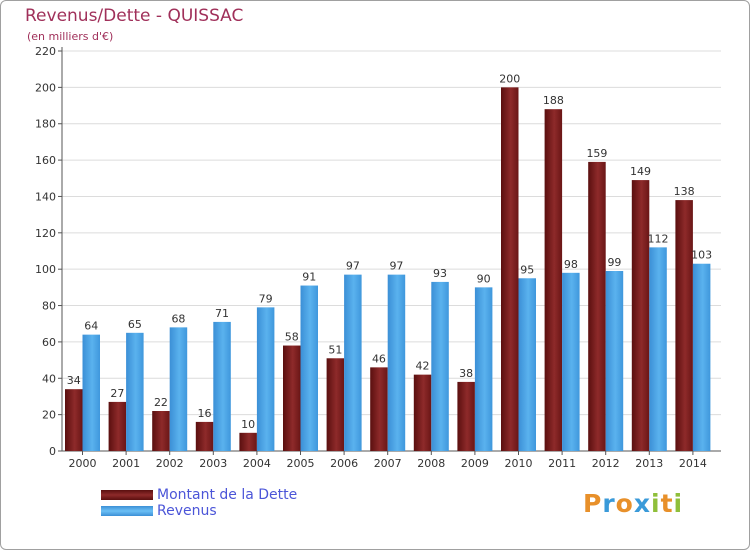 The image size is (750, 550). Describe the element at coordinates (292, 337) in the screenshot. I see `data-label-debt: 58` at that location.